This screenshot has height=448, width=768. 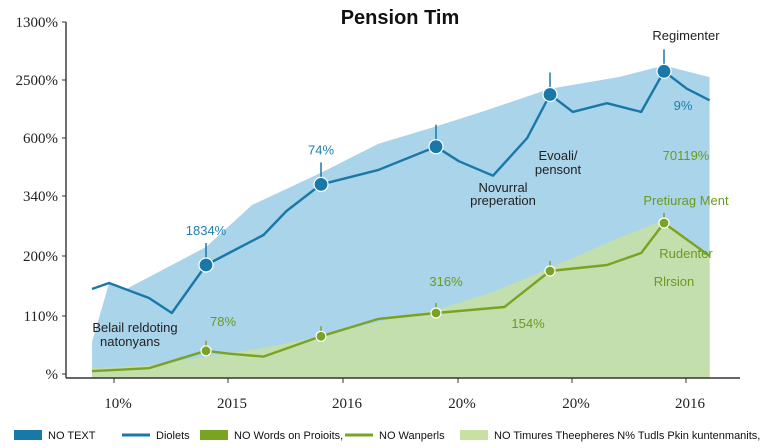 I want to click on y-tick-label: 200%, so click(x=40, y=257).